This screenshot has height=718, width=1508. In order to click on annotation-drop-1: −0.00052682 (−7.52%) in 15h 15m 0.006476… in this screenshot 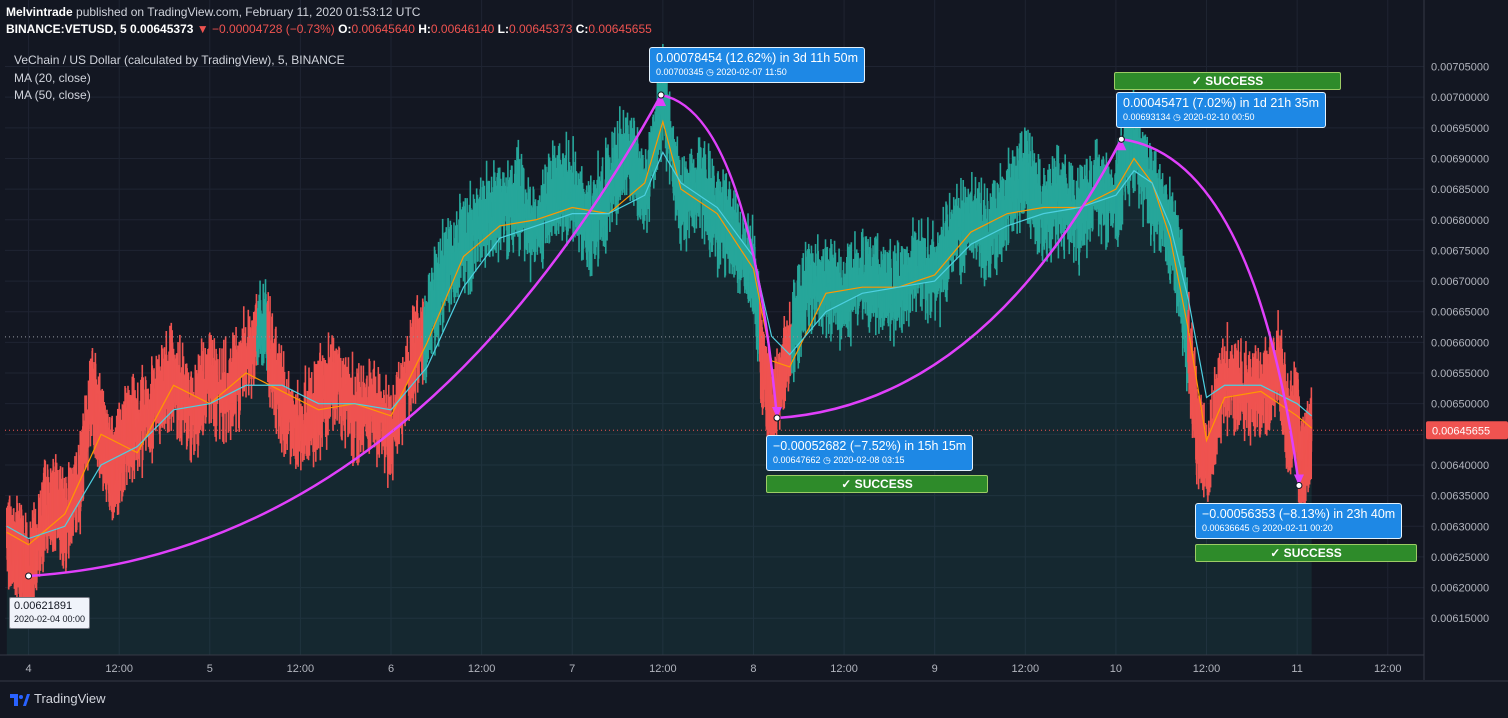, I will do `click(870, 453)`.